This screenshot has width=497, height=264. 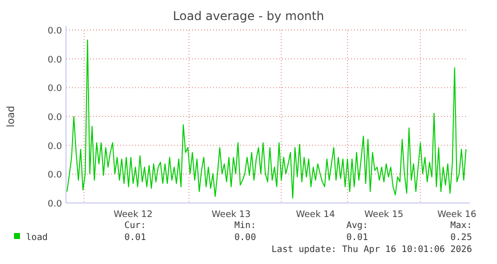 I want to click on x-tick-label: Week 16, so click(x=457, y=215).